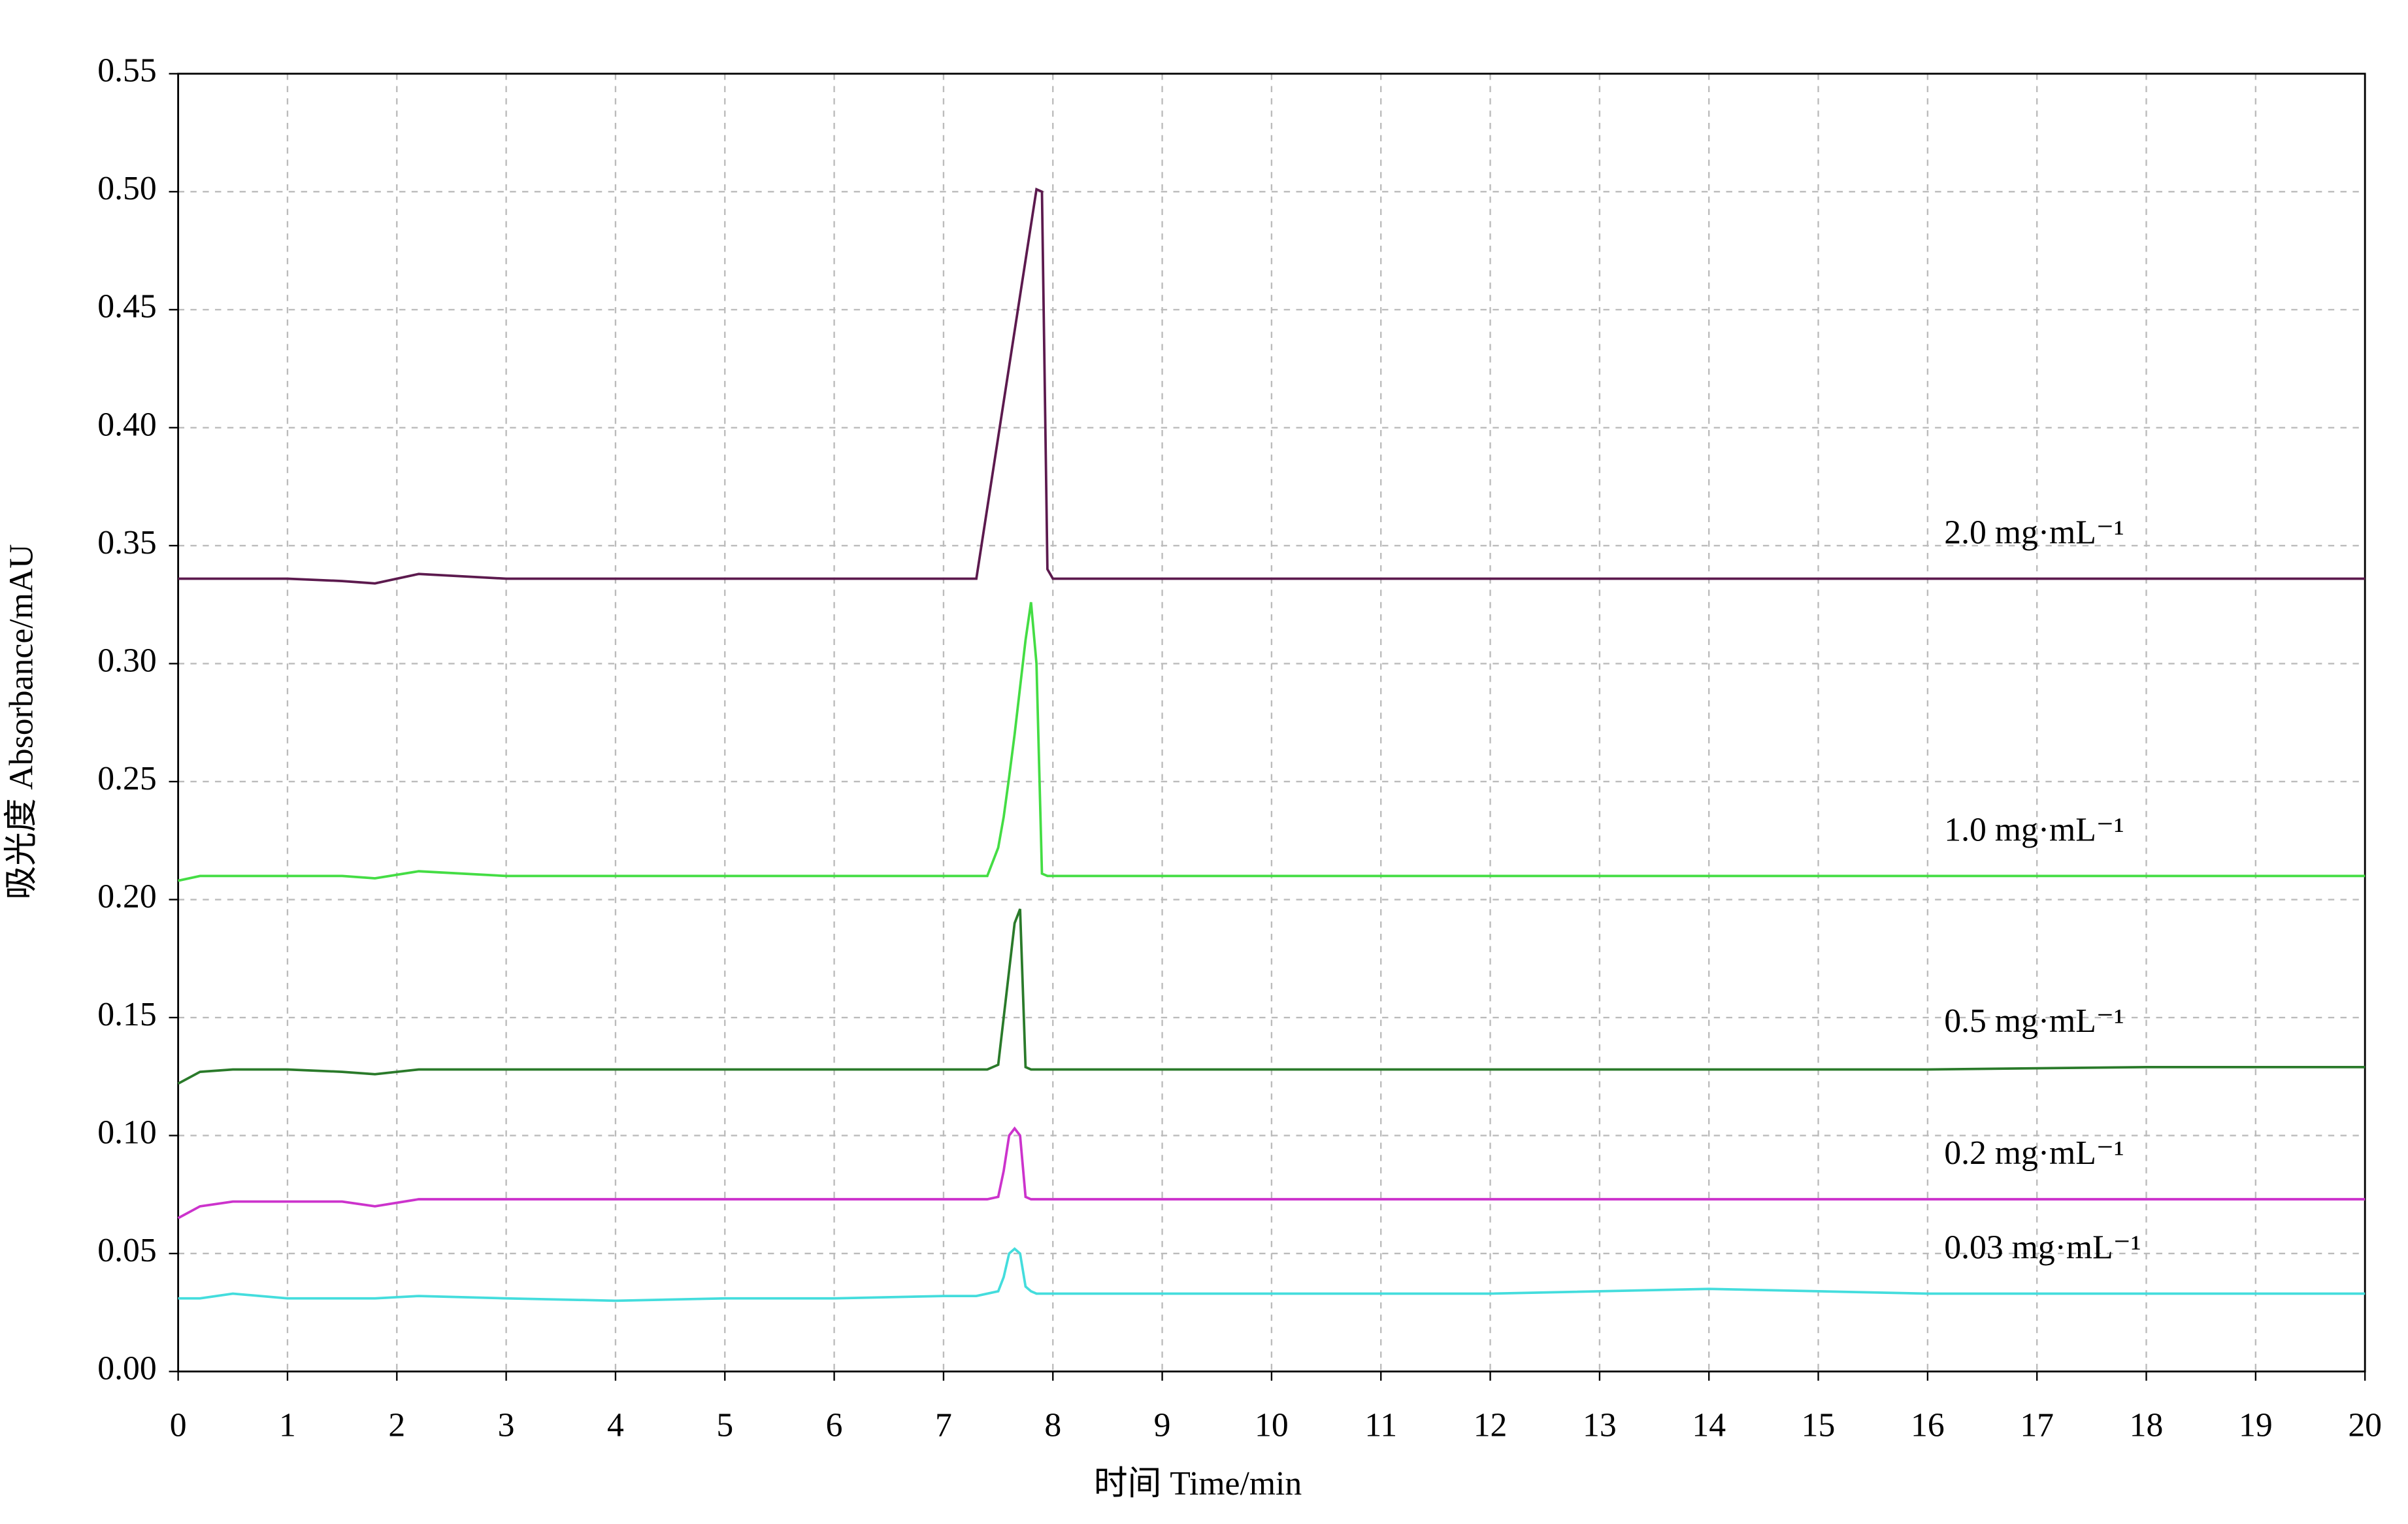 This screenshot has height=1524, width=2408. What do you see at coordinates (615, 1425) in the screenshot?
I see `x-tick-label: 4` at bounding box center [615, 1425].